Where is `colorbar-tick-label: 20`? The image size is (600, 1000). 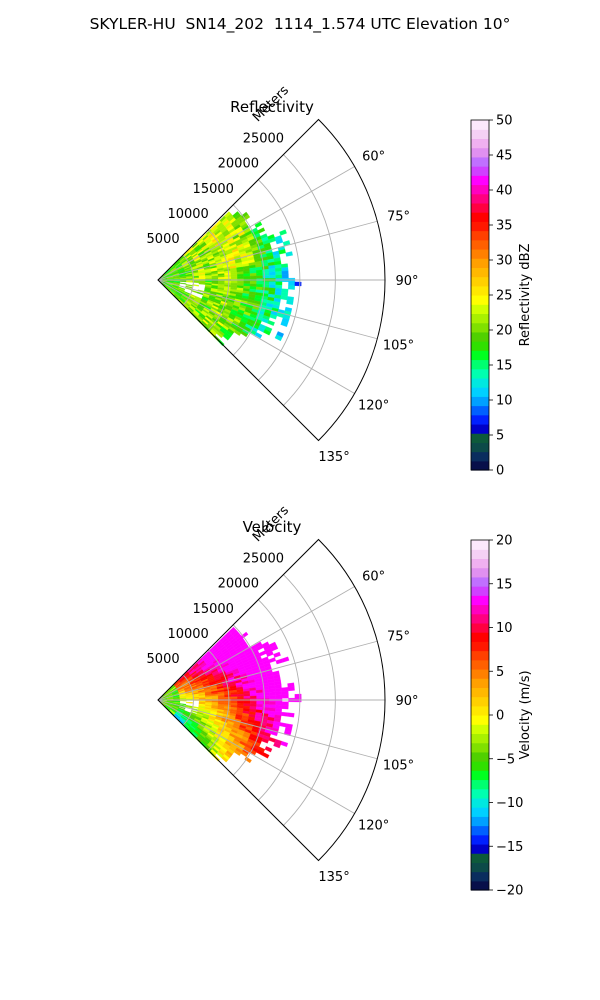
colorbar-tick-label: 20 is located at coordinates (504, 331).